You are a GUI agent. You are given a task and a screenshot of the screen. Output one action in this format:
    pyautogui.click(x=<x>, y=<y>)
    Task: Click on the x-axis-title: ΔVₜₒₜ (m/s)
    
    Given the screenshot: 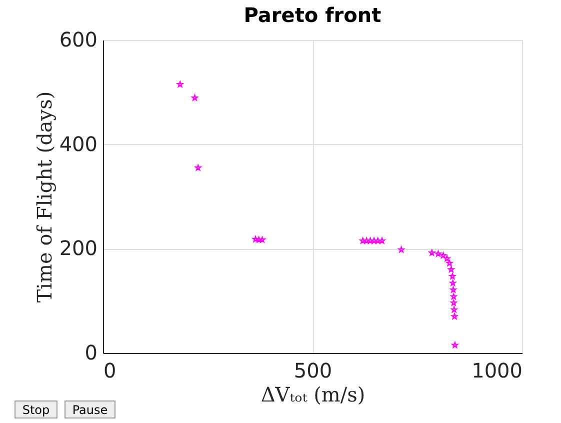 What is the action you would take?
    pyautogui.click(x=313, y=394)
    